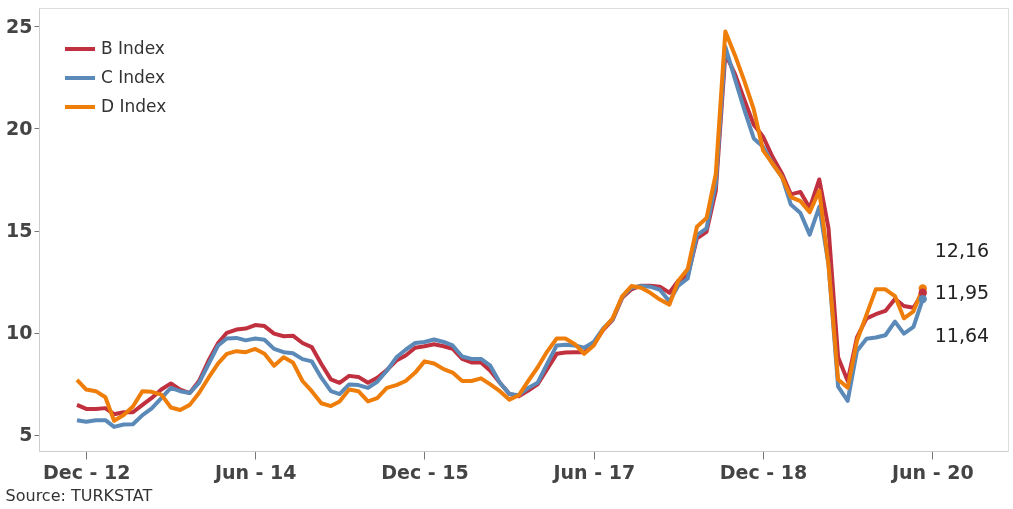 This screenshot has width=1013, height=509. I want to click on y-tick-label: 10, so click(19, 332).